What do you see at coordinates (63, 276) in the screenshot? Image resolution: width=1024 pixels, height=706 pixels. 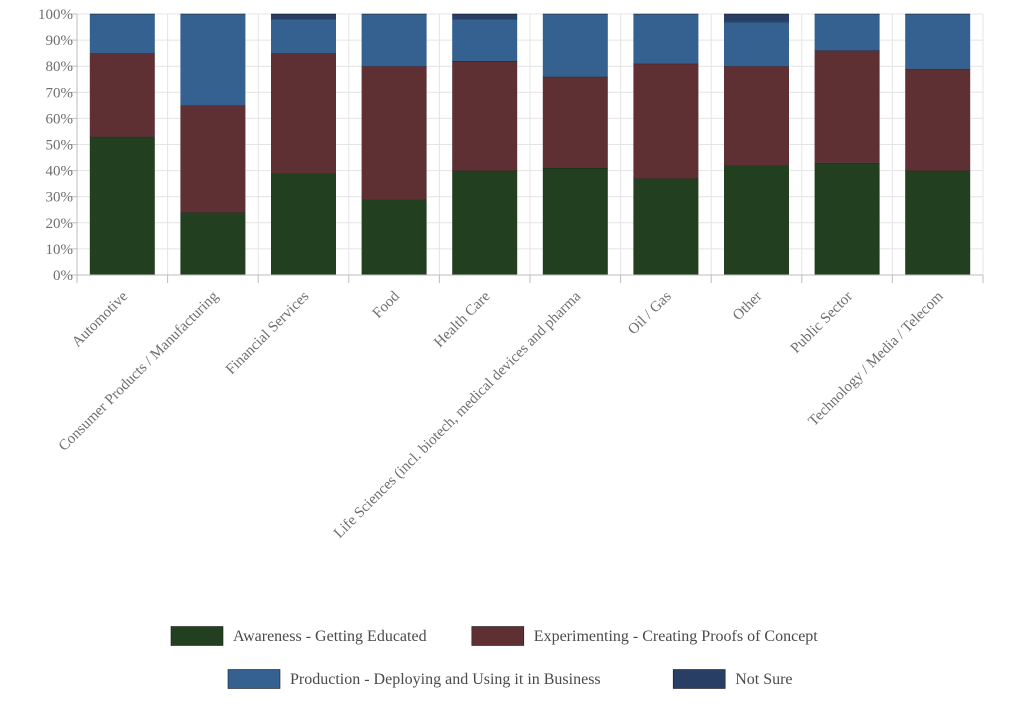 I see `y-tick-label: 0%` at bounding box center [63, 276].